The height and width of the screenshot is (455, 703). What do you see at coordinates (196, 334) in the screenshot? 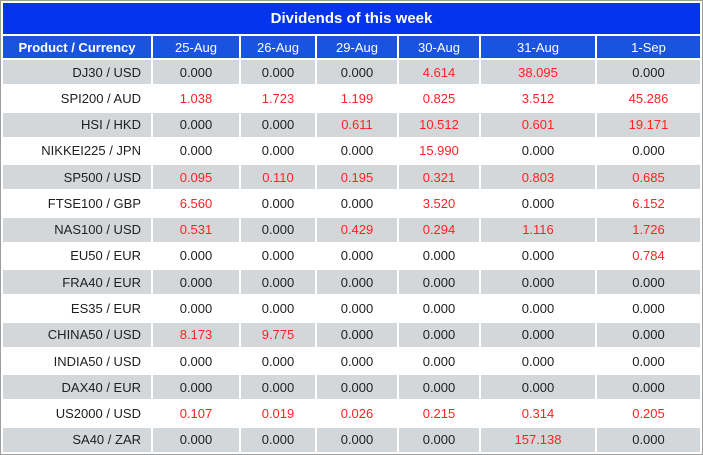
I see `value-cell: 8.173` at bounding box center [196, 334].